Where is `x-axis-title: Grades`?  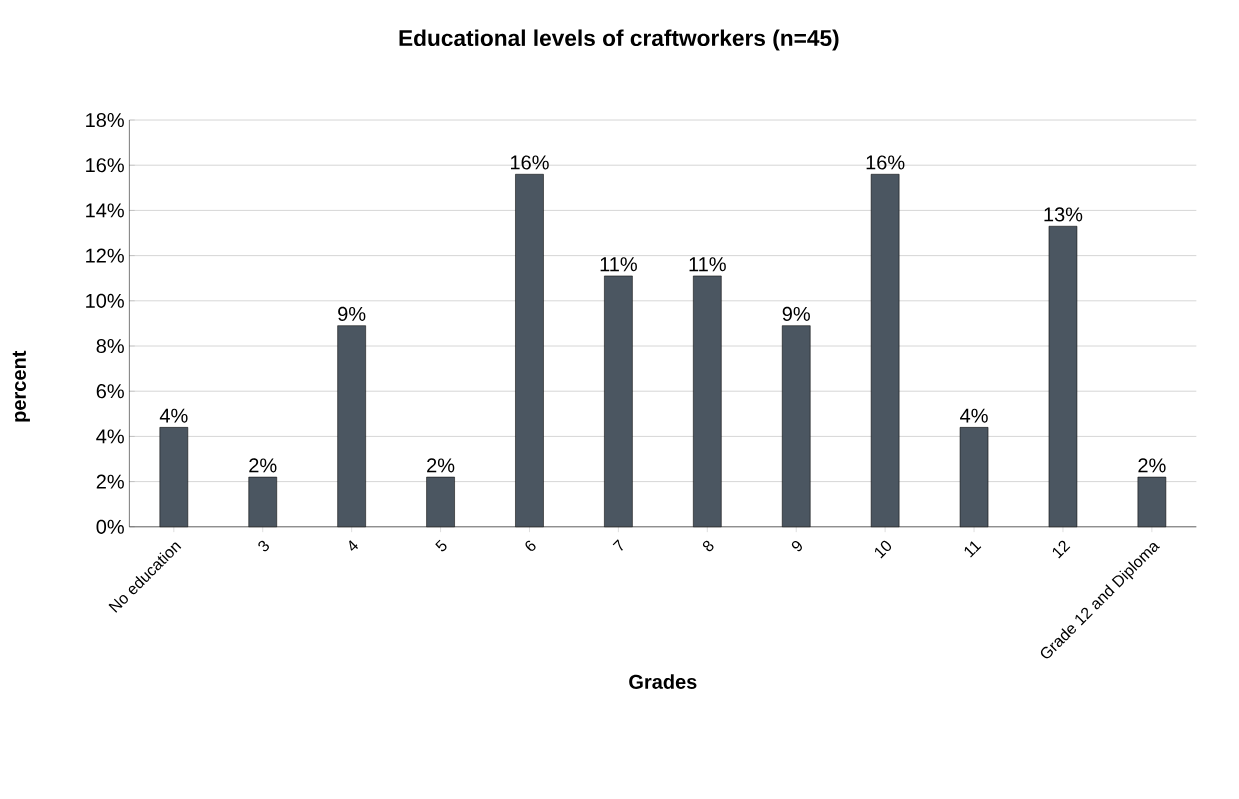 x-axis-title: Grades is located at coordinates (663, 681).